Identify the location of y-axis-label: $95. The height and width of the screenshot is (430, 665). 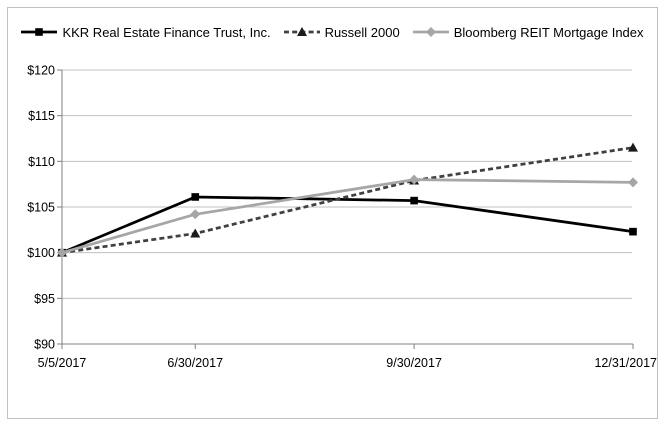
(44, 299).